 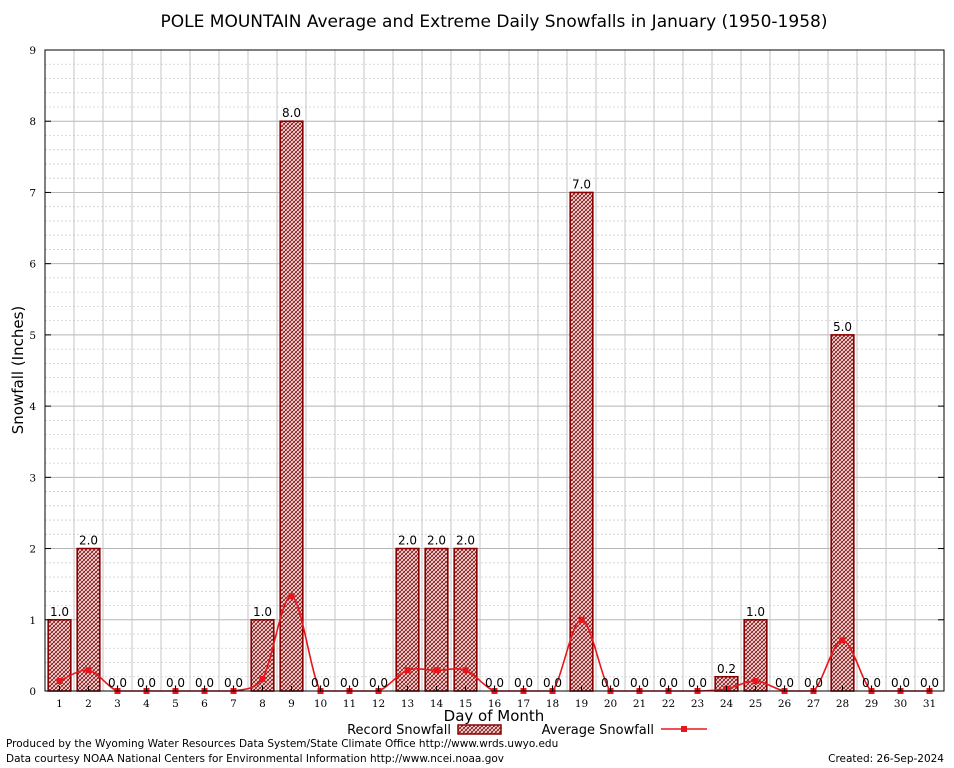 What do you see at coordinates (88, 541) in the screenshot?
I see `data-label-day-2: 2.0` at bounding box center [88, 541].